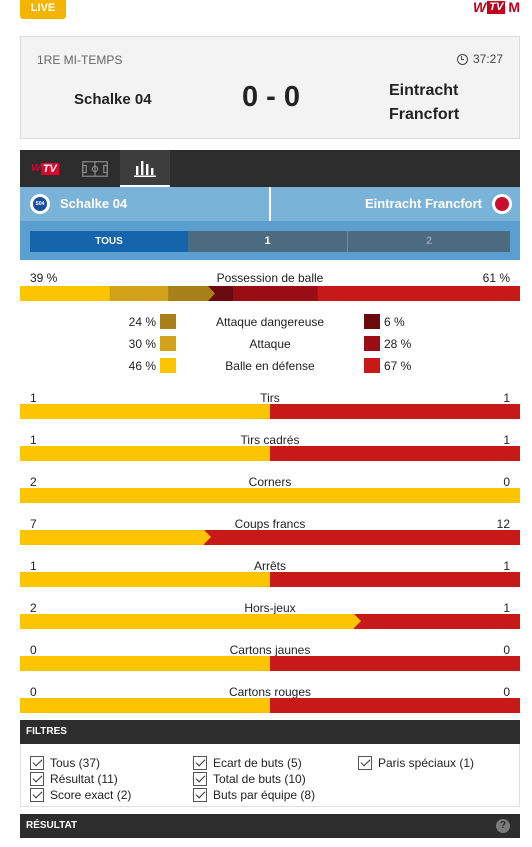  Describe the element at coordinates (75, 763) in the screenshot. I see `filter-label: Tous (37)` at that location.